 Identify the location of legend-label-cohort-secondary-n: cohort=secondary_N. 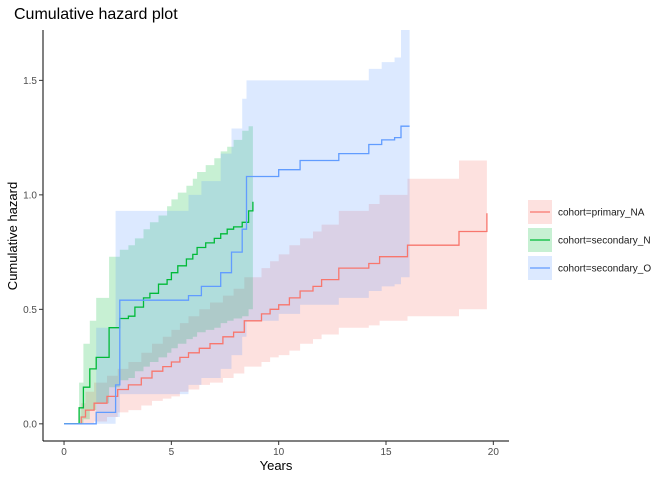
(604, 241).